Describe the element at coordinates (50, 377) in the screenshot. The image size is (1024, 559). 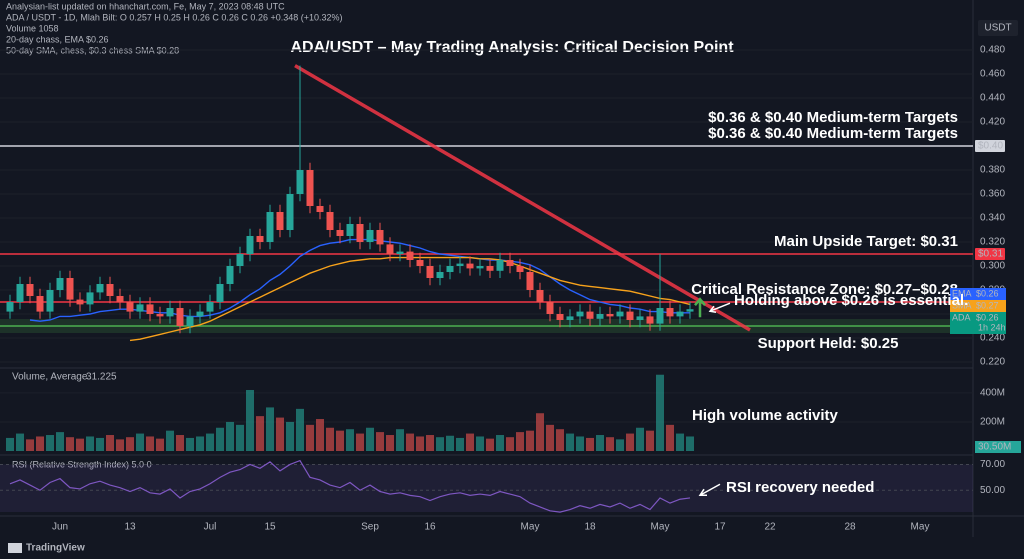
I see `volume-title: Volume, Average` at that location.